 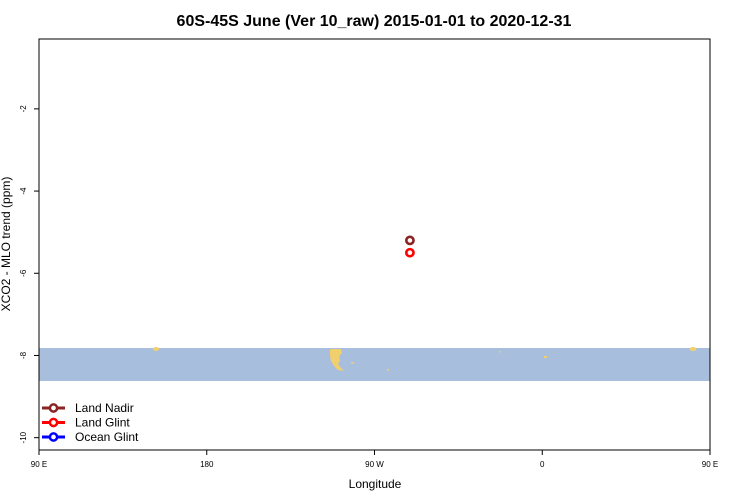 I want to click on data-point-land-glint, so click(x=410, y=252).